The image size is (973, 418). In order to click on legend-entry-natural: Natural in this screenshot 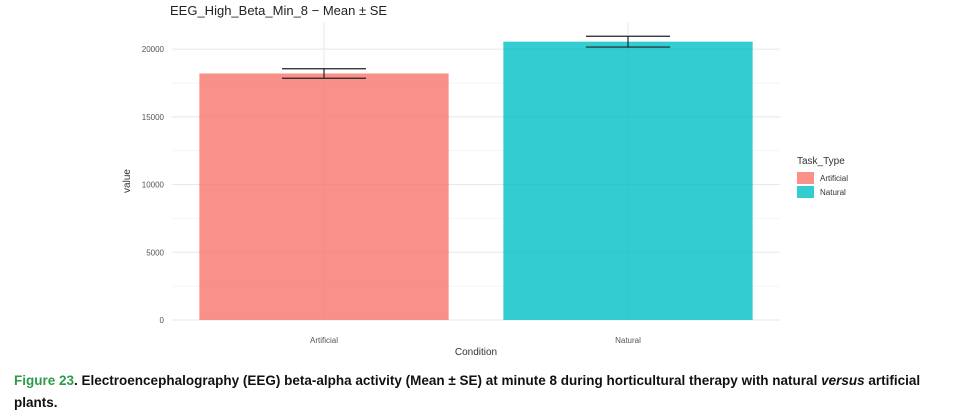, I will do `click(821, 192)`.